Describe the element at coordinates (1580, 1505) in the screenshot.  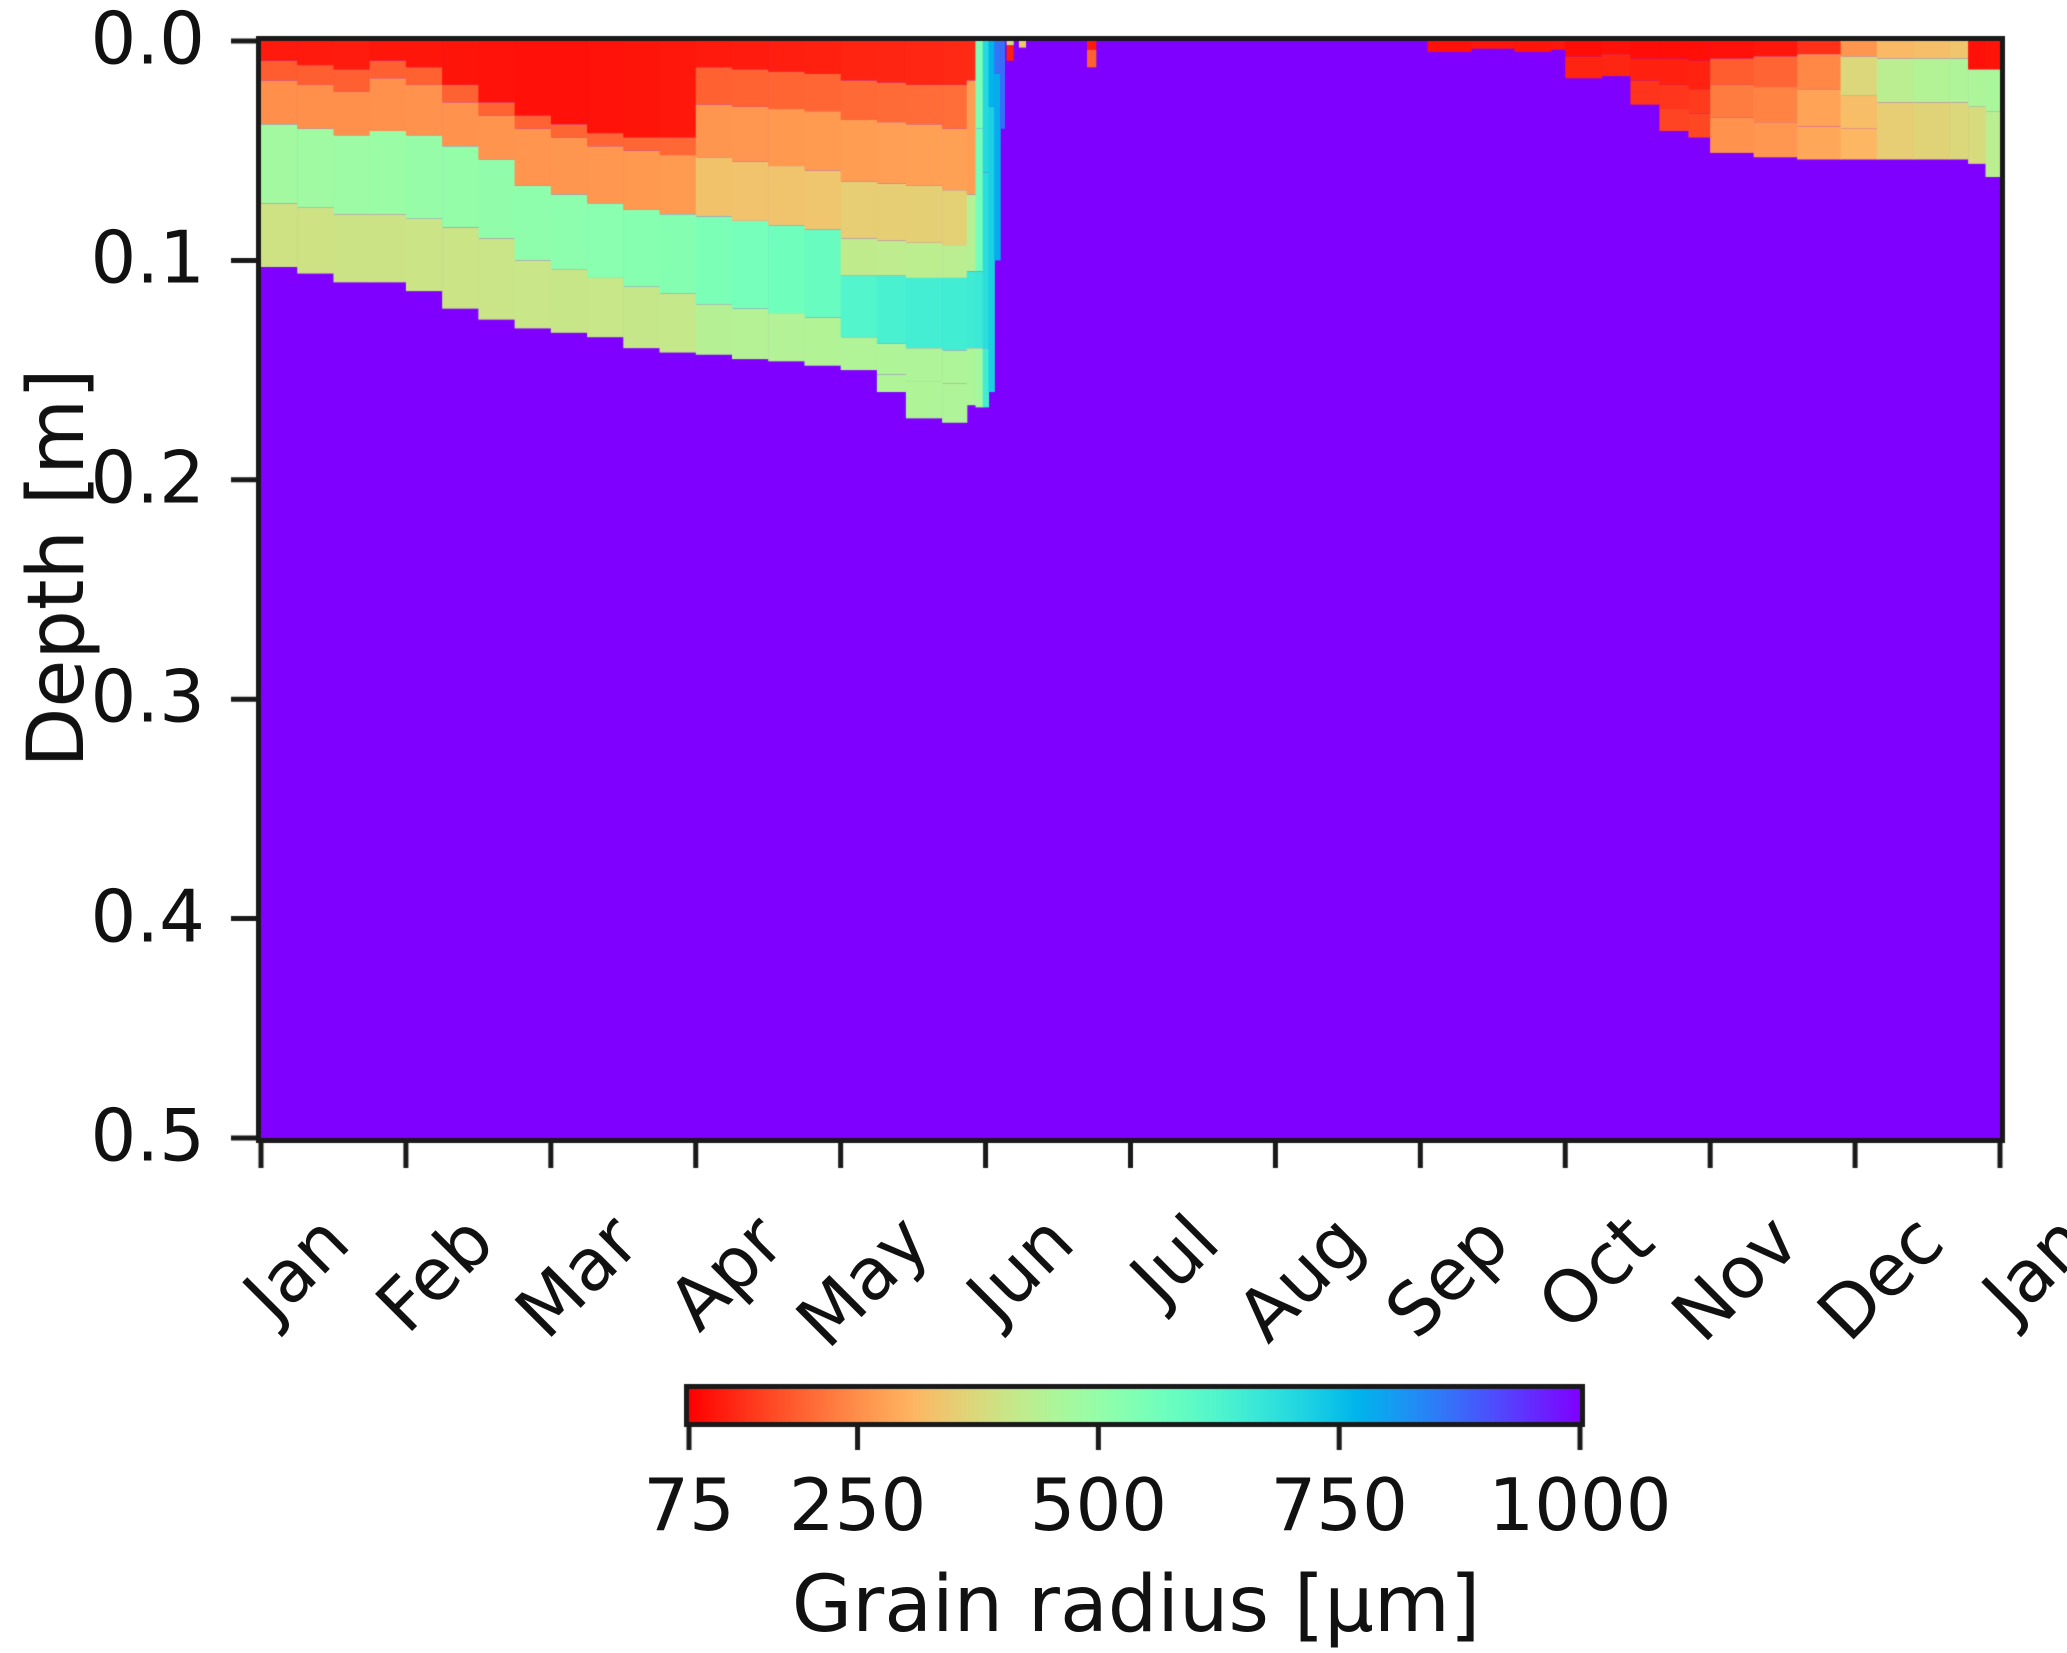
I see `colorbar-tick-label: 1000` at that location.